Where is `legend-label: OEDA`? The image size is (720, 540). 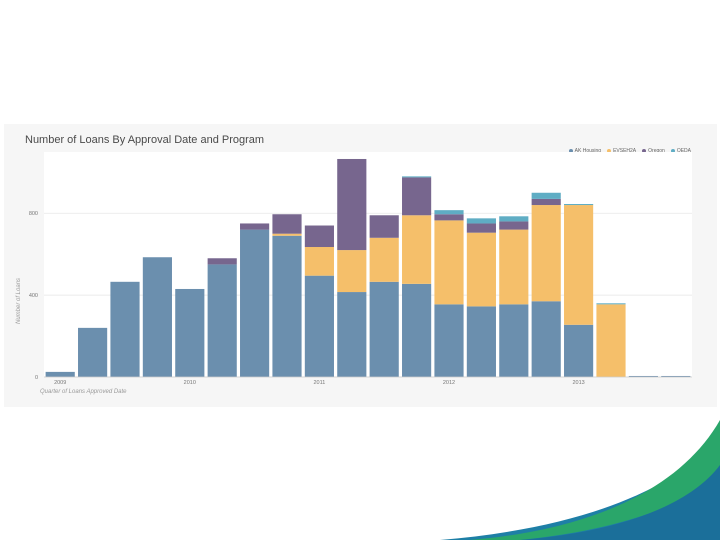 legend-label: OEDA is located at coordinates (683, 151).